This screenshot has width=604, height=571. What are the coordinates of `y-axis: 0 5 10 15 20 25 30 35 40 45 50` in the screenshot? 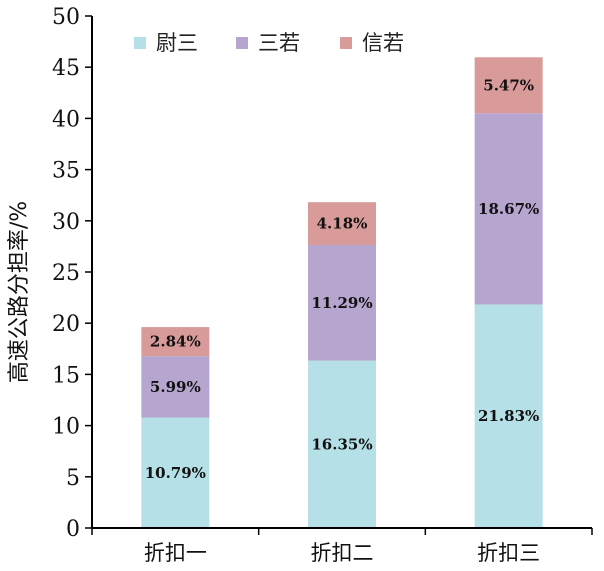 It's located at (72, 273).